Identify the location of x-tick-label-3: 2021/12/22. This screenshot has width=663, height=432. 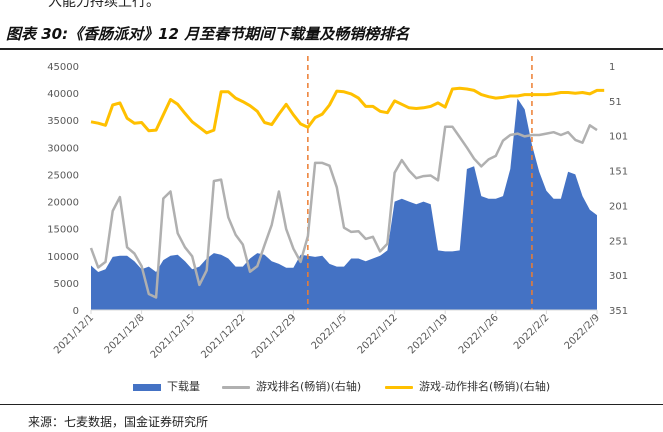
(223, 336).